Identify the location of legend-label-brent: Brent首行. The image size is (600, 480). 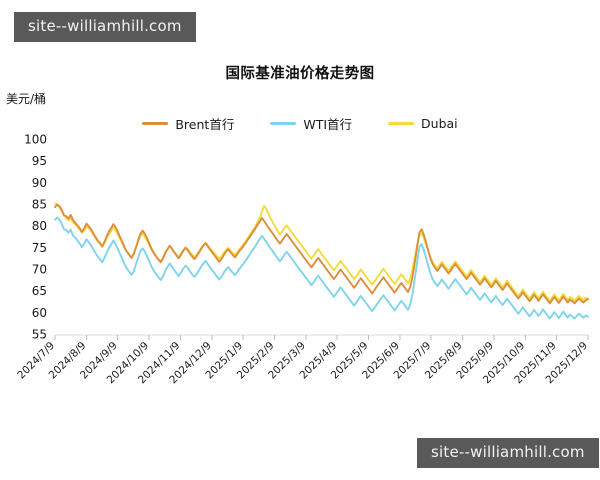
(205, 124).